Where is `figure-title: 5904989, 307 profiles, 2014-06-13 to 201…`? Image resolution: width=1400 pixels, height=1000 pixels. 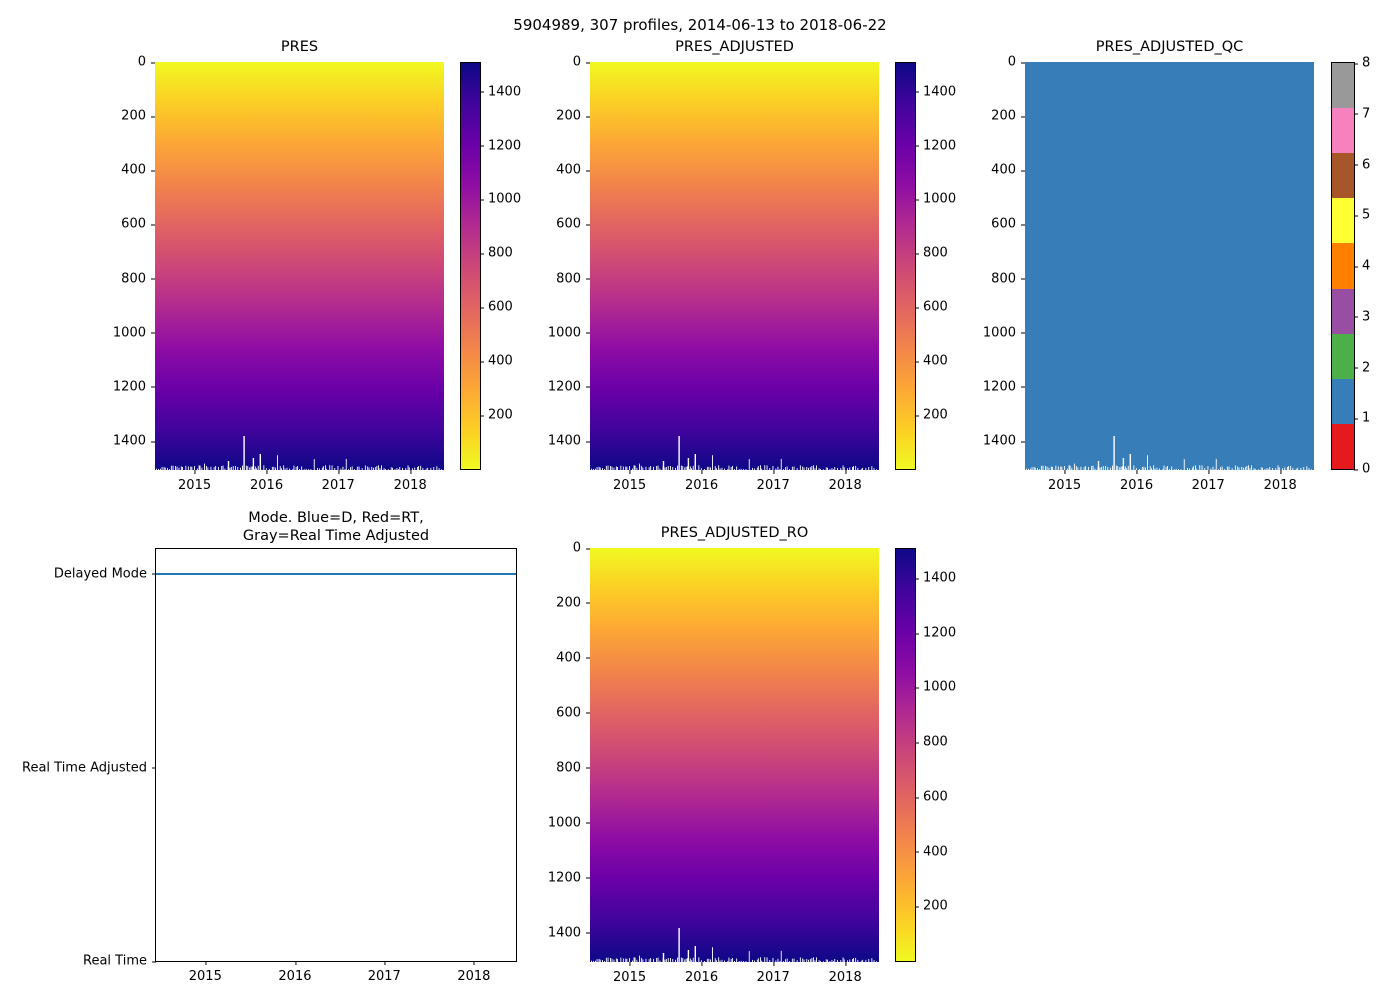
figure-title: 5904989, 307 profiles, 2014-06-13 to 201… is located at coordinates (700, 25).